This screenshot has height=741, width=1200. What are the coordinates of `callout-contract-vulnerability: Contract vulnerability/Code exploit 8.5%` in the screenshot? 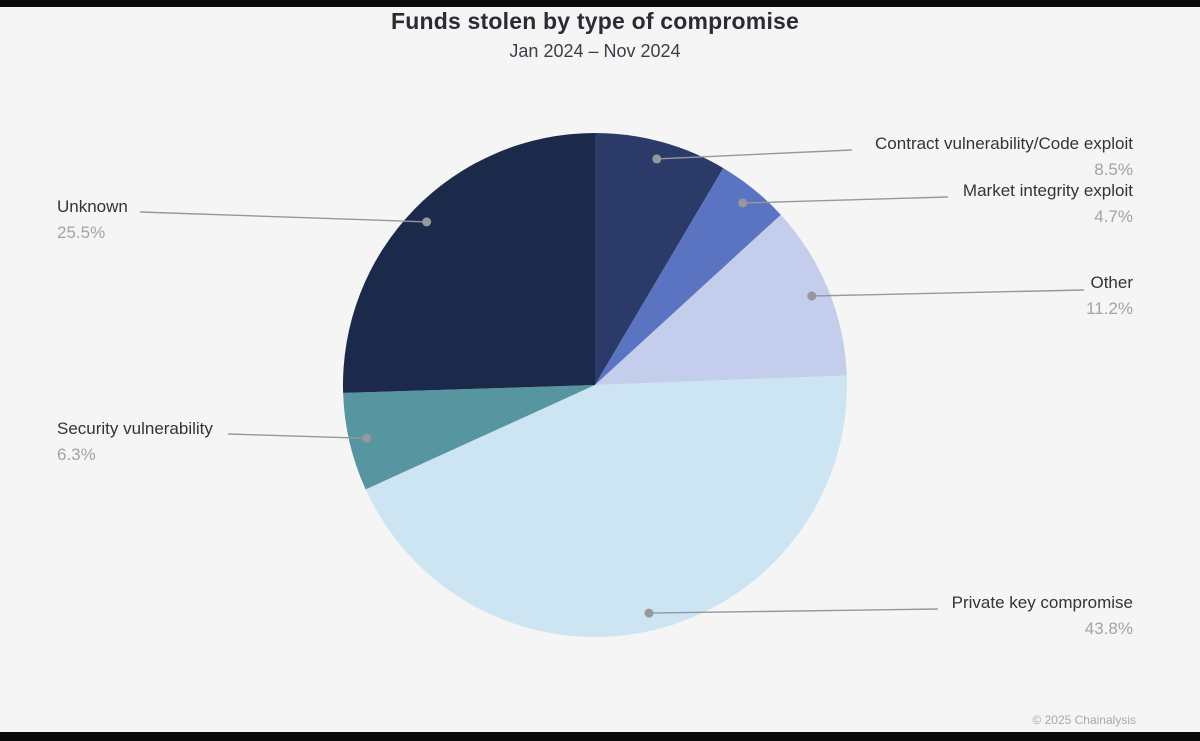 It's located at (1004, 157).